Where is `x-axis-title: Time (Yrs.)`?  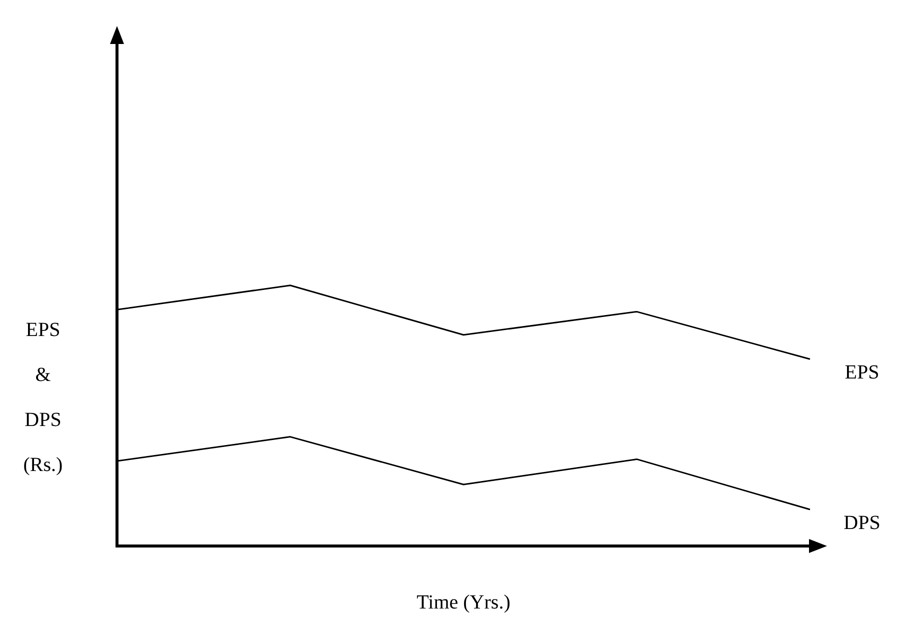 x-axis-title: Time (Yrs.) is located at coordinates (463, 602).